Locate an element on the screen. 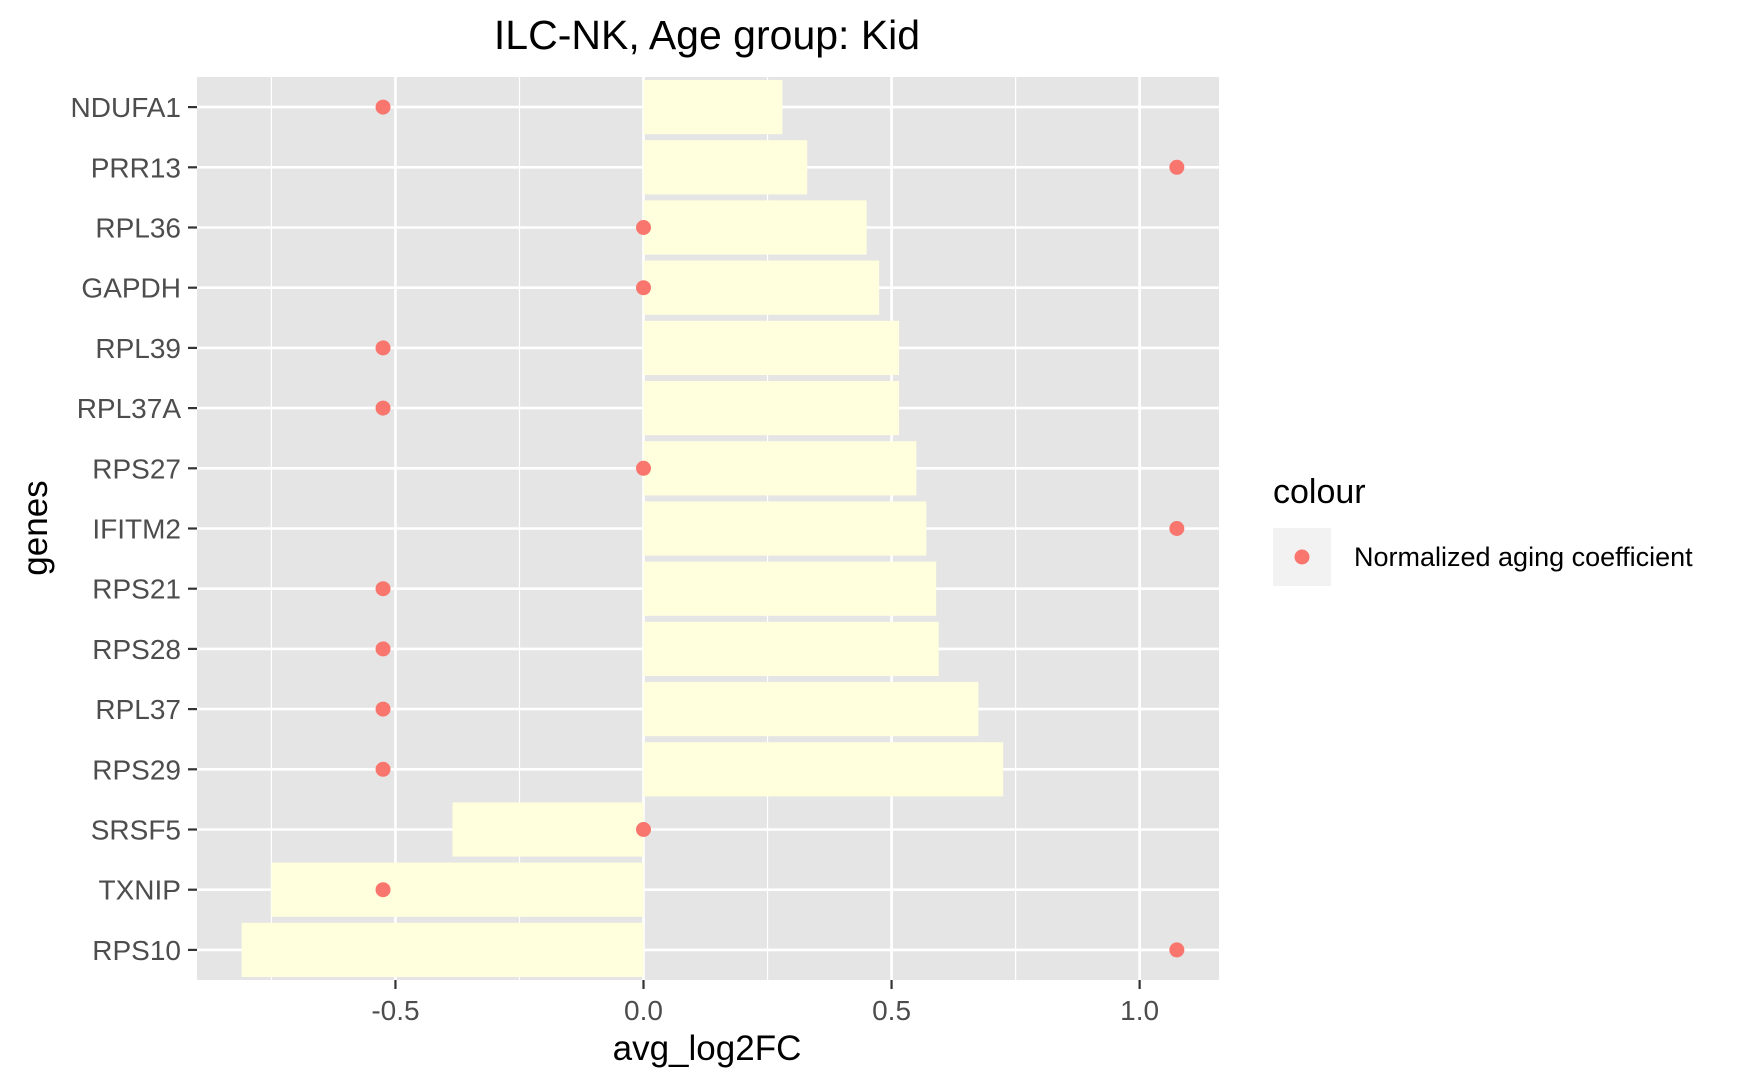  point-rpl36 is located at coordinates (644, 227).